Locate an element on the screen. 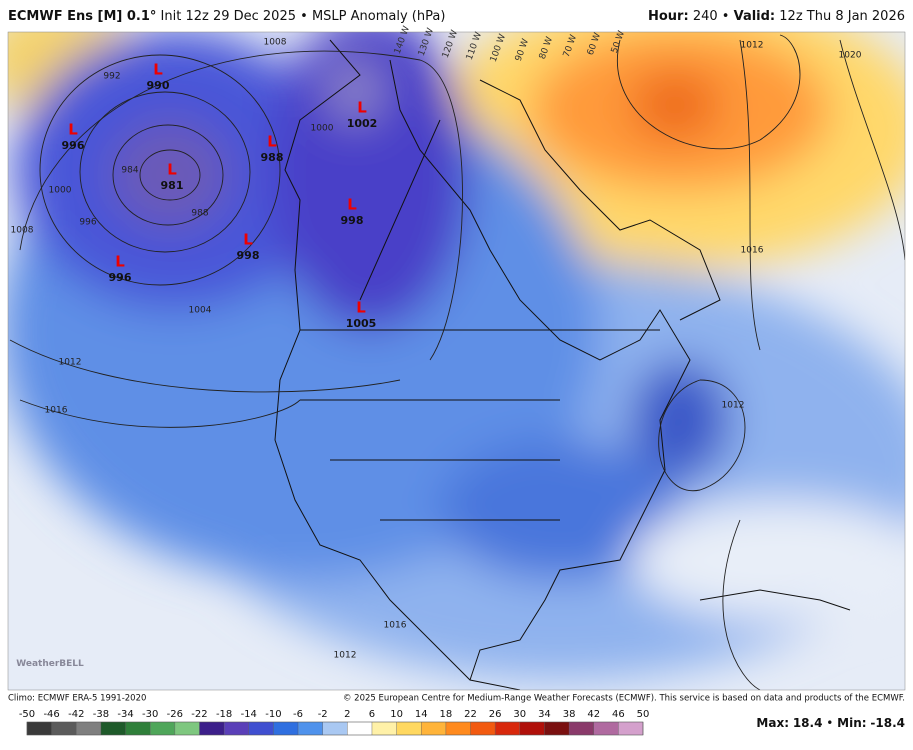  isobar-label: 984 is located at coordinates (129, 171).